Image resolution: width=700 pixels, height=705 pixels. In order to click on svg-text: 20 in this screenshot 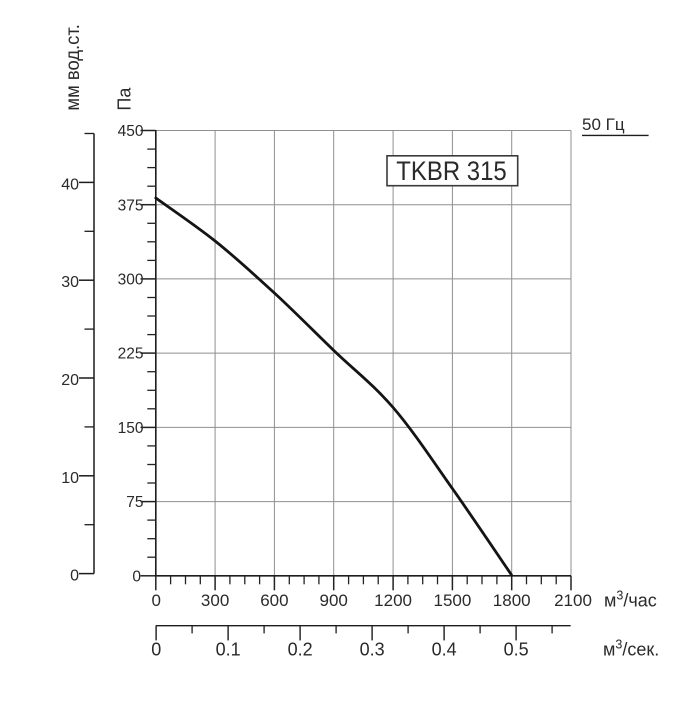, I will do `click(70, 380)`.